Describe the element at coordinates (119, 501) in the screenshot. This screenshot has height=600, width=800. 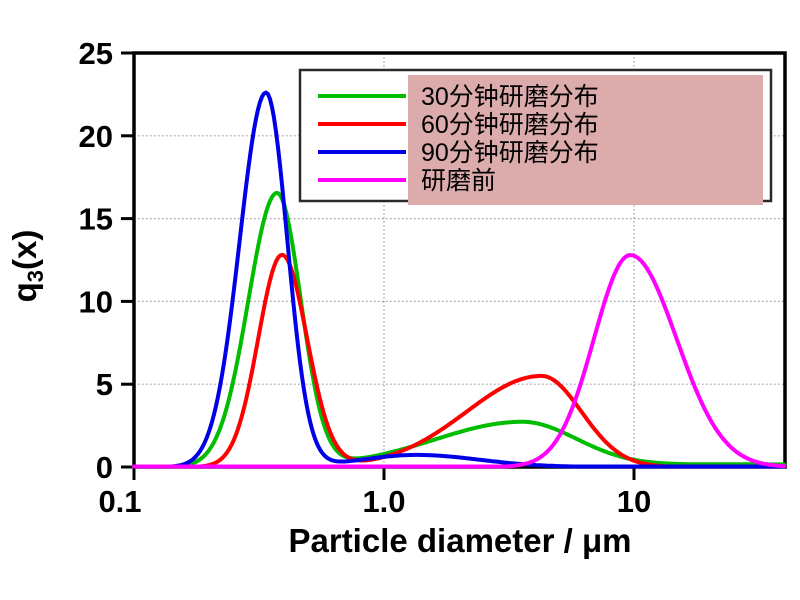
I see `x-tick-label: 0.1` at that location.